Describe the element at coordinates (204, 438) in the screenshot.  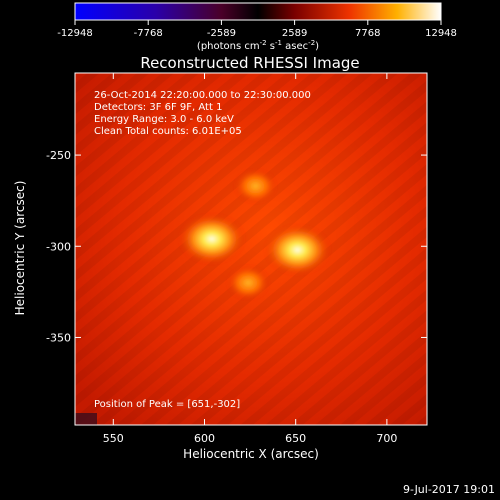
I see `x-tick-label: 600` at that location.